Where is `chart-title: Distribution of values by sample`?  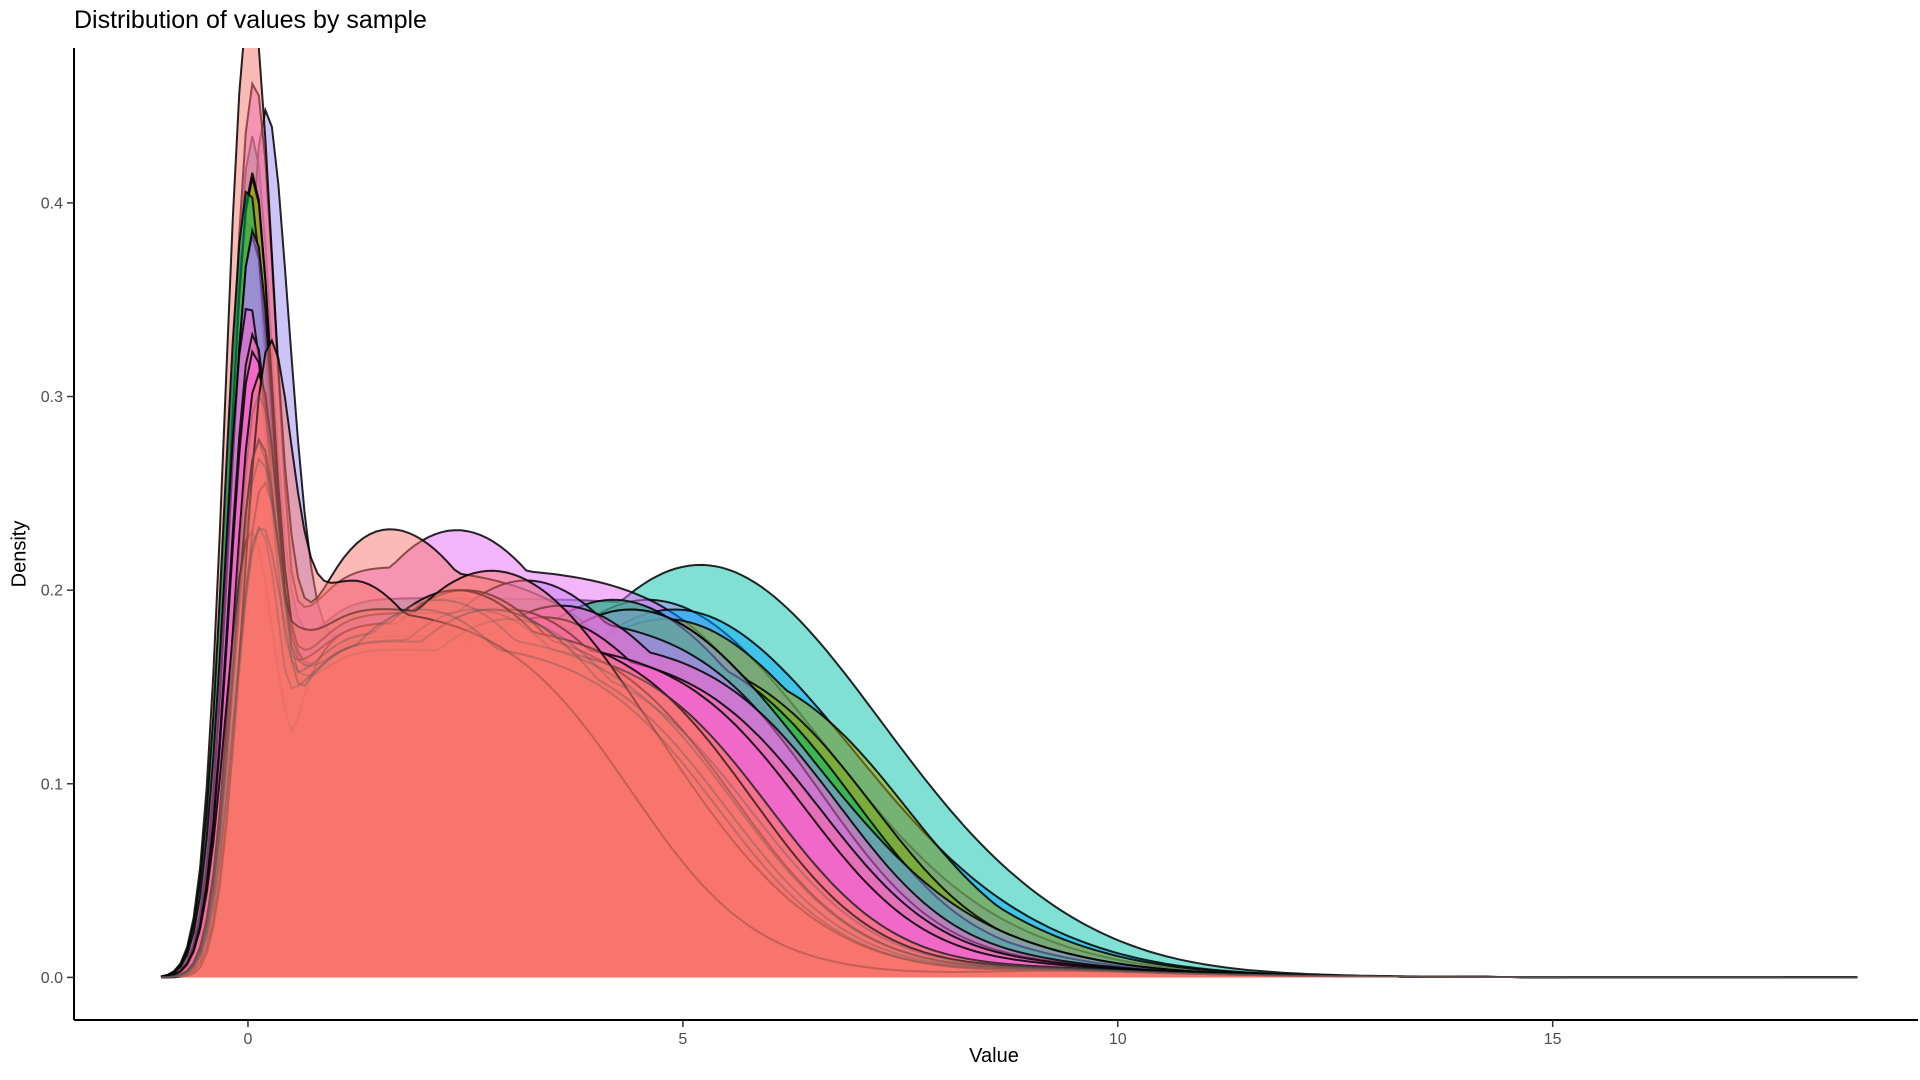 chart-title: Distribution of values by sample is located at coordinates (250, 20).